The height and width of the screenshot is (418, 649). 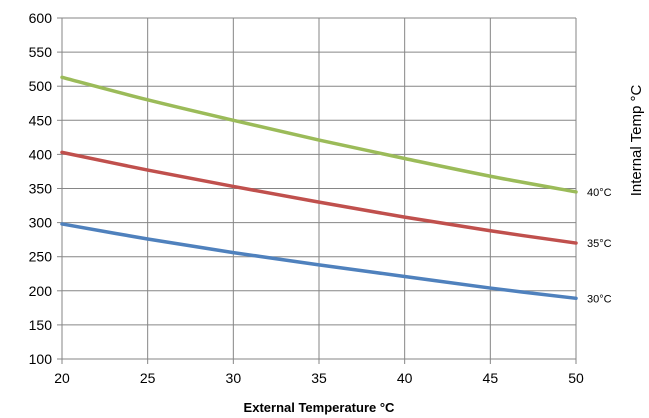 What do you see at coordinates (599, 193) in the screenshot?
I see `series-label-0: 40°C` at bounding box center [599, 193].